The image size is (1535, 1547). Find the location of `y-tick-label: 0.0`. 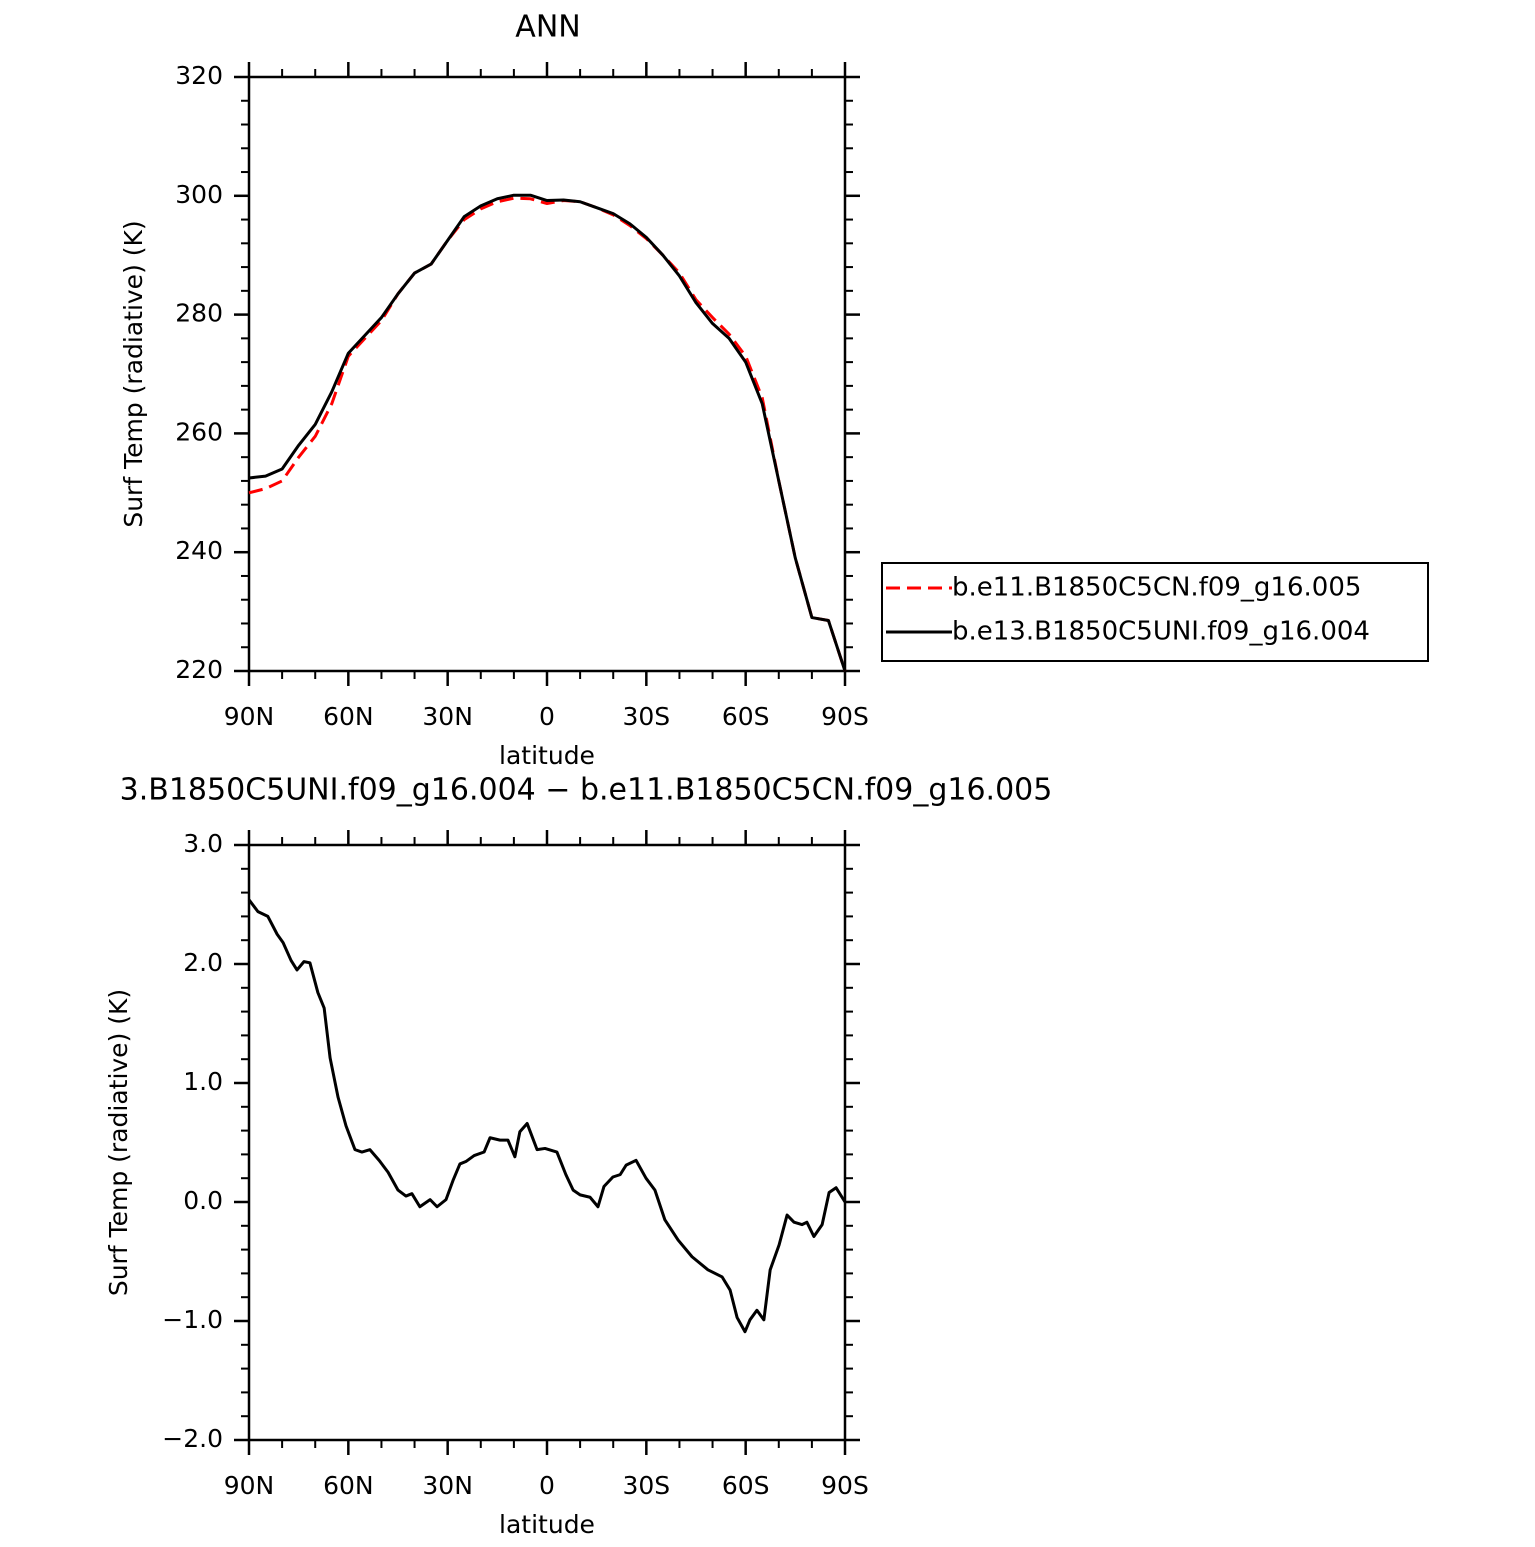

y-tick-label: 0.0 is located at coordinates (203, 1200).